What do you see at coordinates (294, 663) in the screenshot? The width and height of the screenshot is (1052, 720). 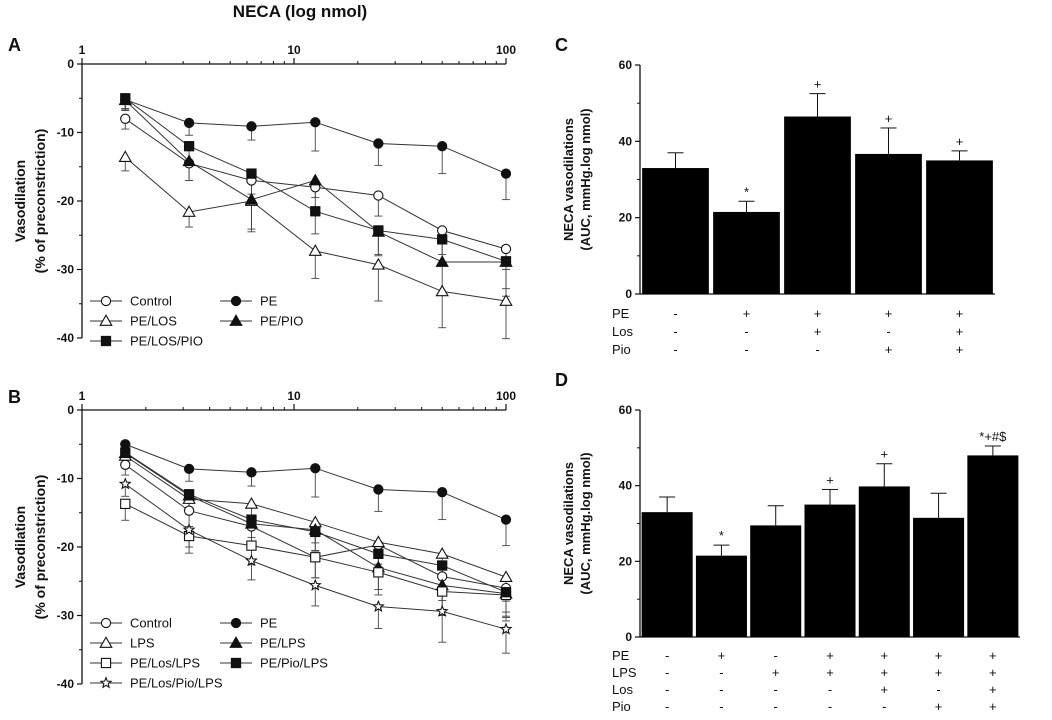 I see `legend-label: PE/Pio/LPS` at bounding box center [294, 663].